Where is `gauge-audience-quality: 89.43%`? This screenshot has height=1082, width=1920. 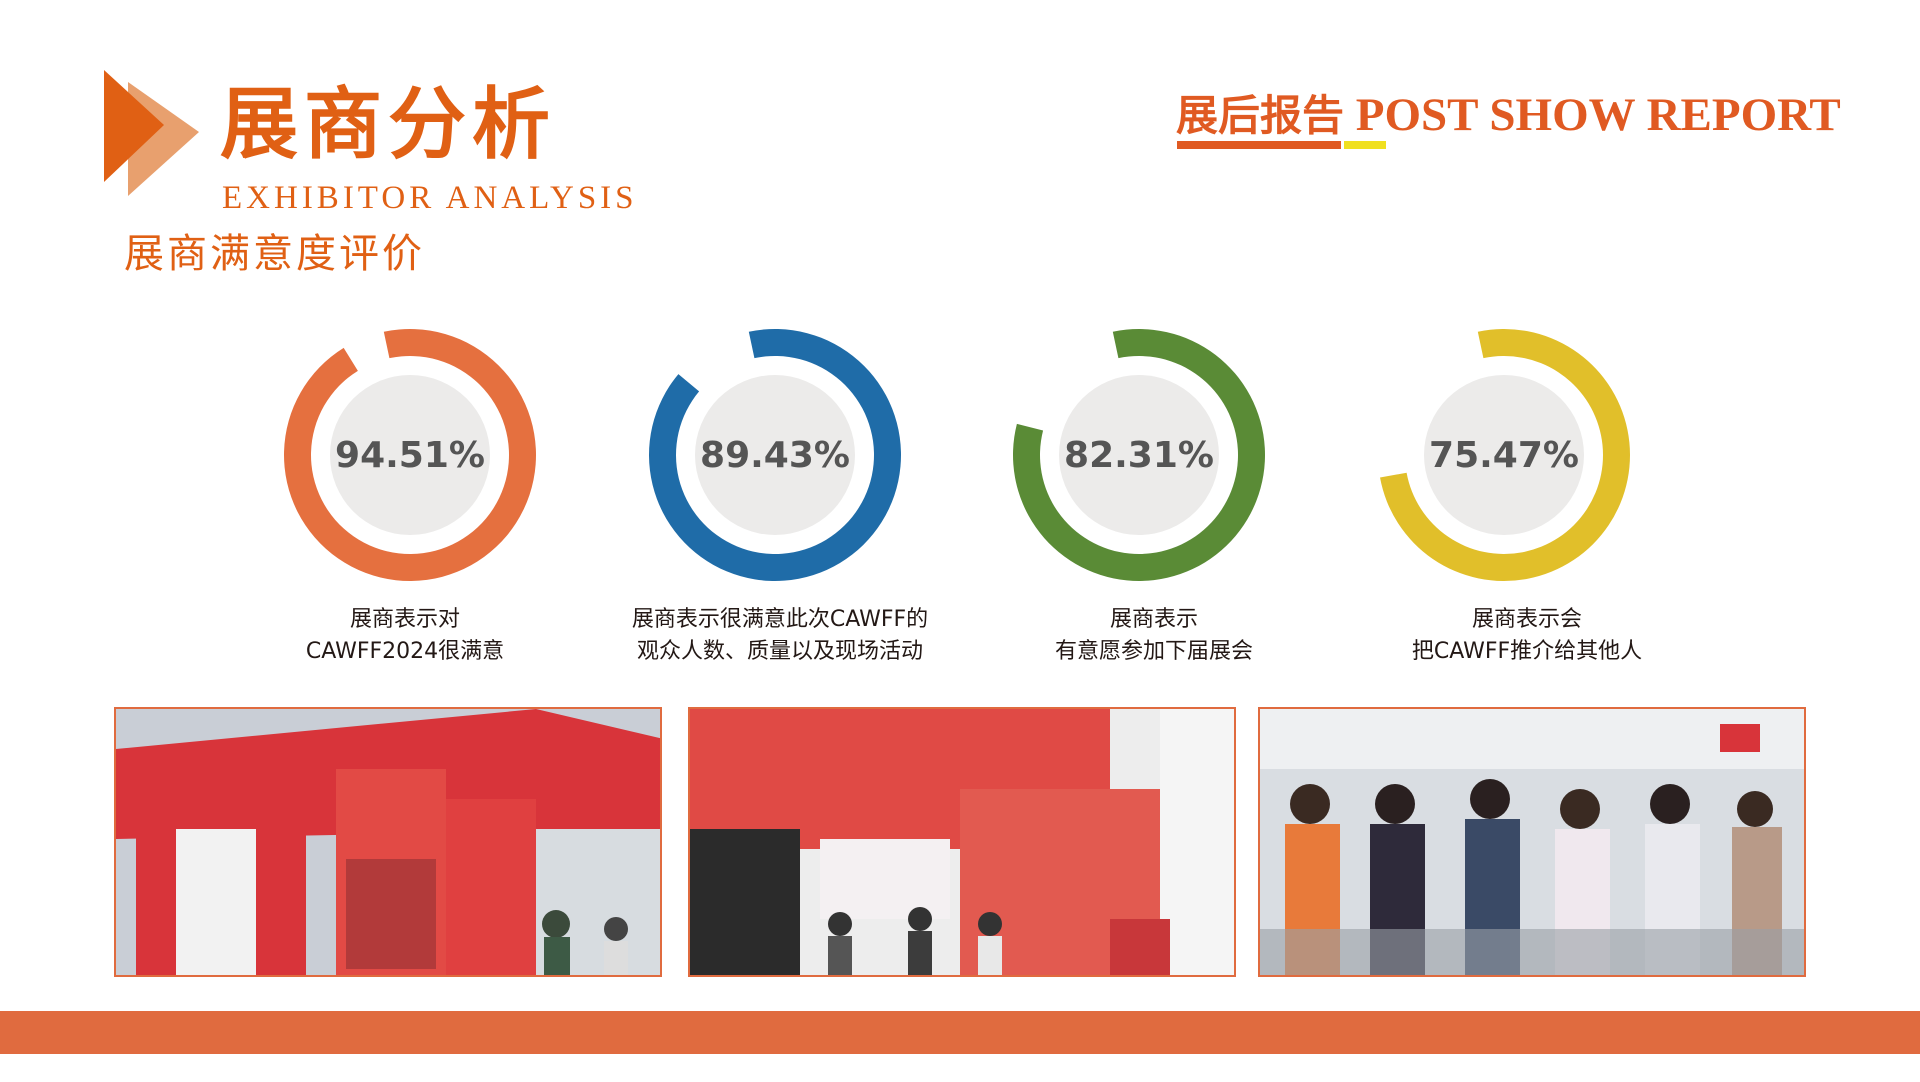
gauge-audience-quality: 89.43% is located at coordinates (775, 455).